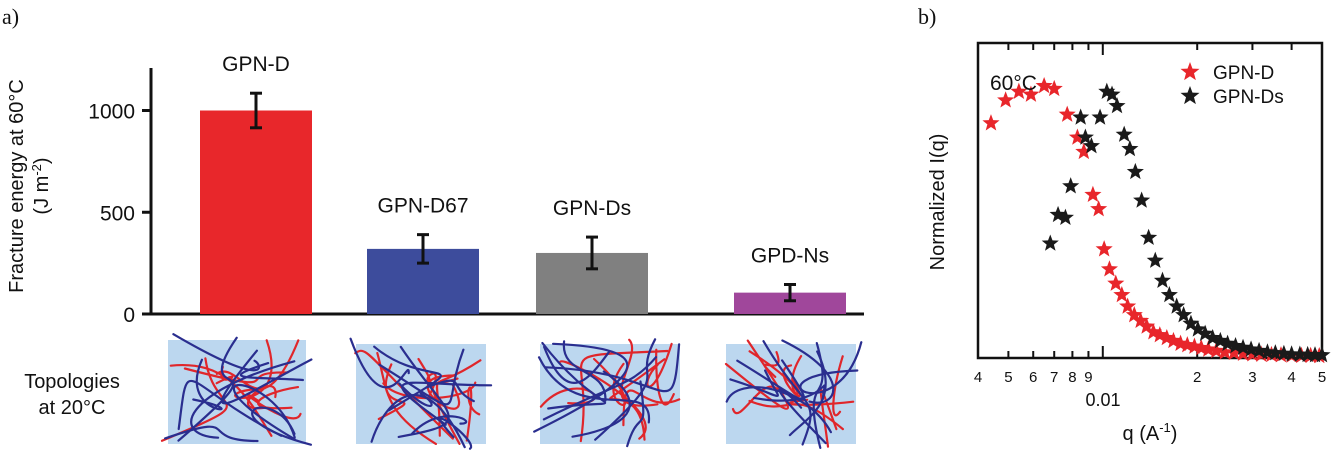 This screenshot has height=453, width=1333. What do you see at coordinates (1033, 377) in the screenshot?
I see `x-tick-label: 6` at bounding box center [1033, 377].